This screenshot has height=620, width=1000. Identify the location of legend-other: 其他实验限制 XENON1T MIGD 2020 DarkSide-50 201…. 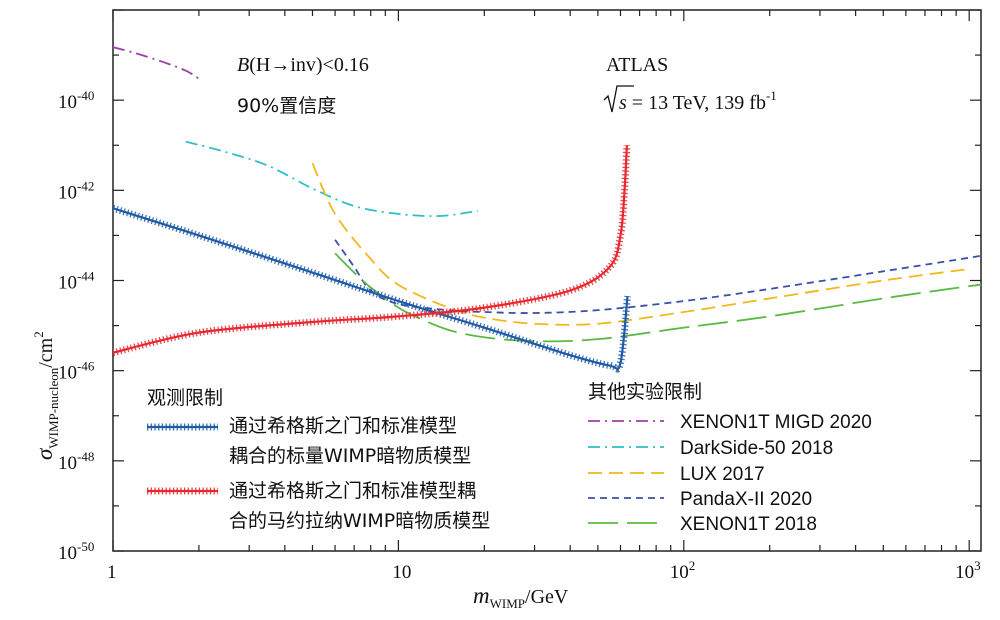
(730, 458).